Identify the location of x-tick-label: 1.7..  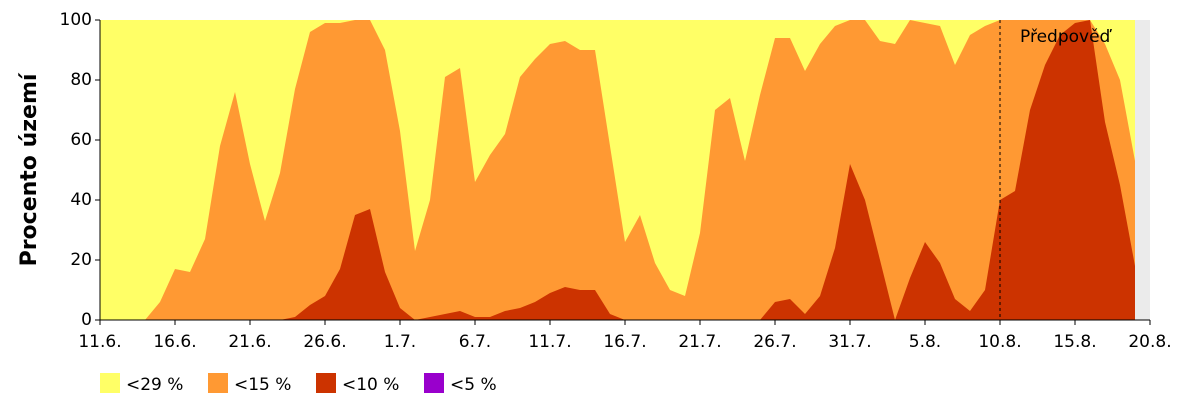
(400, 342).